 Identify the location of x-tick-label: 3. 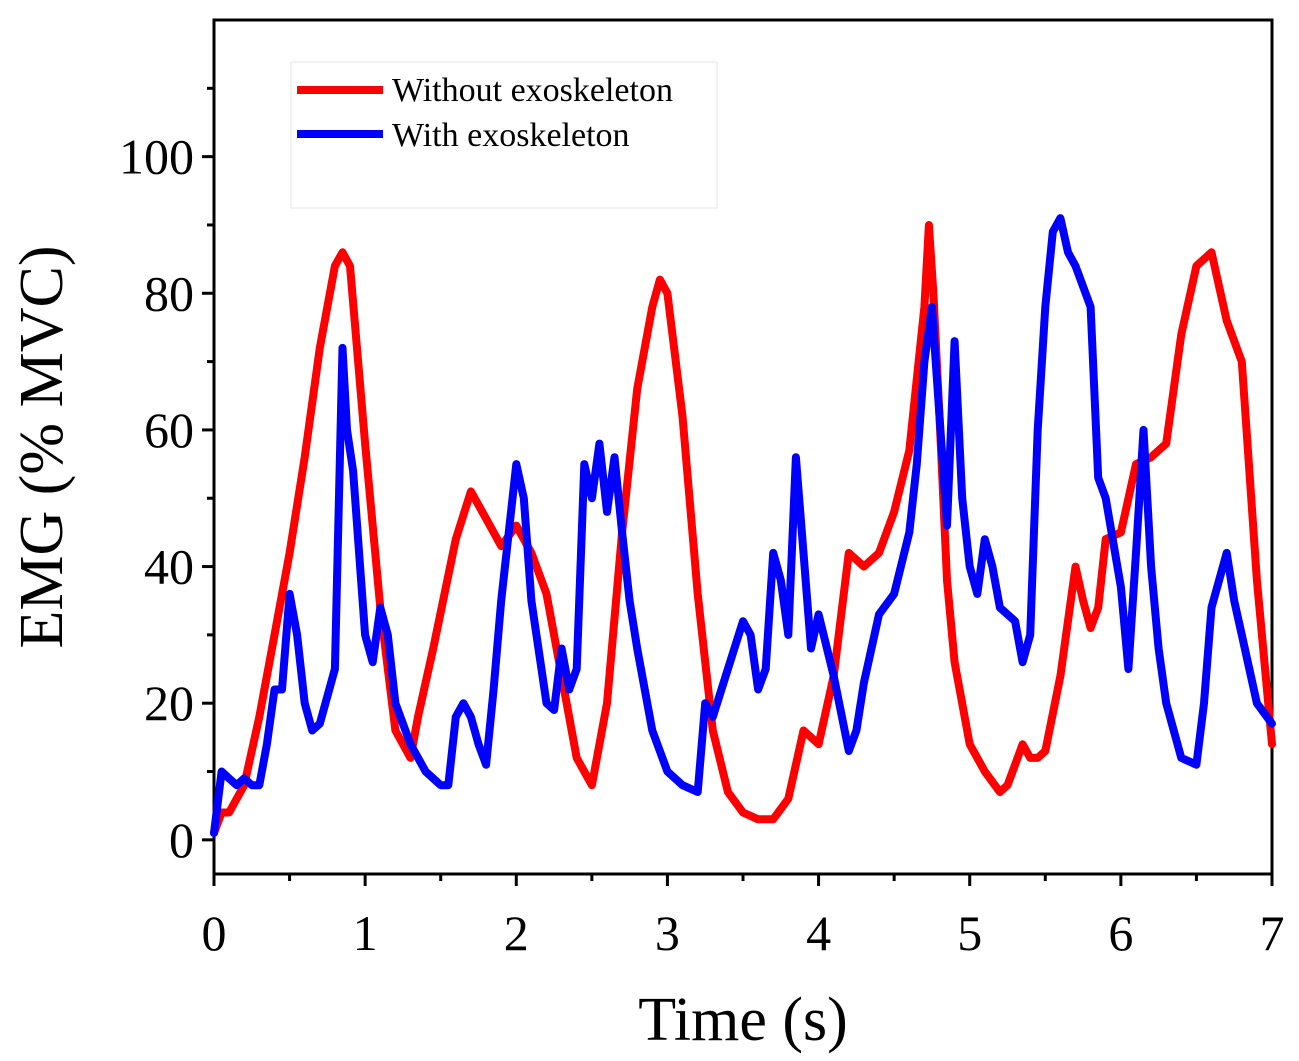
(667, 933).